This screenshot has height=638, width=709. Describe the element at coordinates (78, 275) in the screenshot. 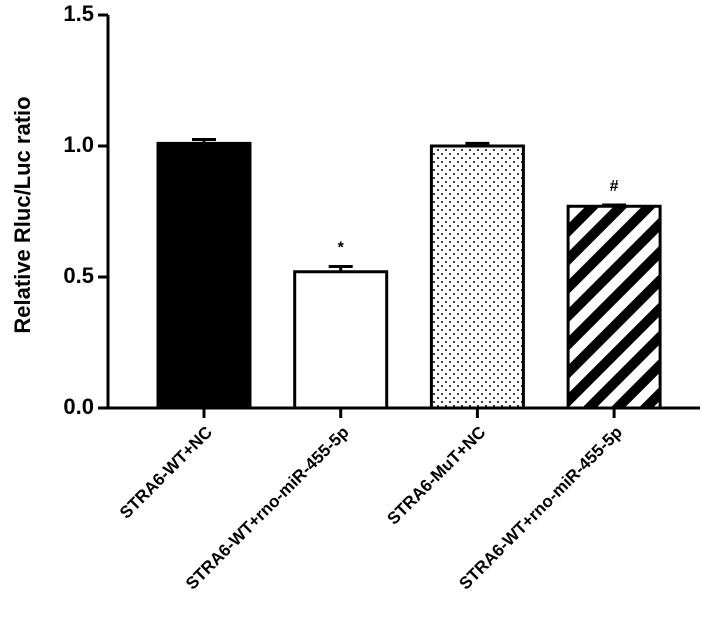

I see `y-tick-label: 0.5` at that location.